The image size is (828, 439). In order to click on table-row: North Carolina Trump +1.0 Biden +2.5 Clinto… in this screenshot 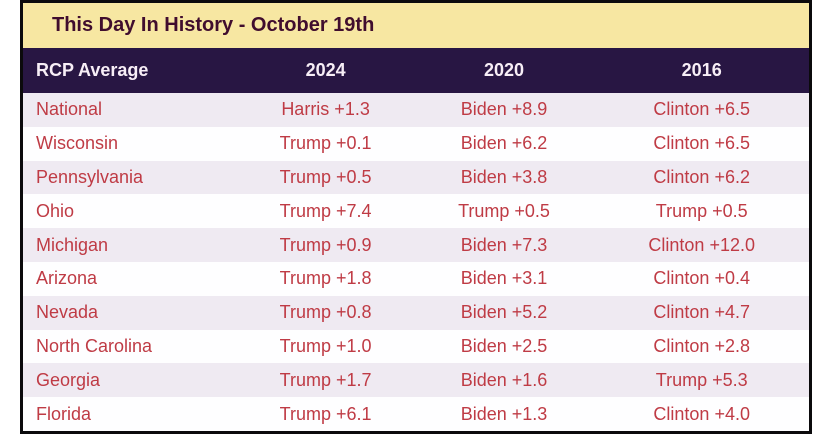, I will do `click(416, 346)`.